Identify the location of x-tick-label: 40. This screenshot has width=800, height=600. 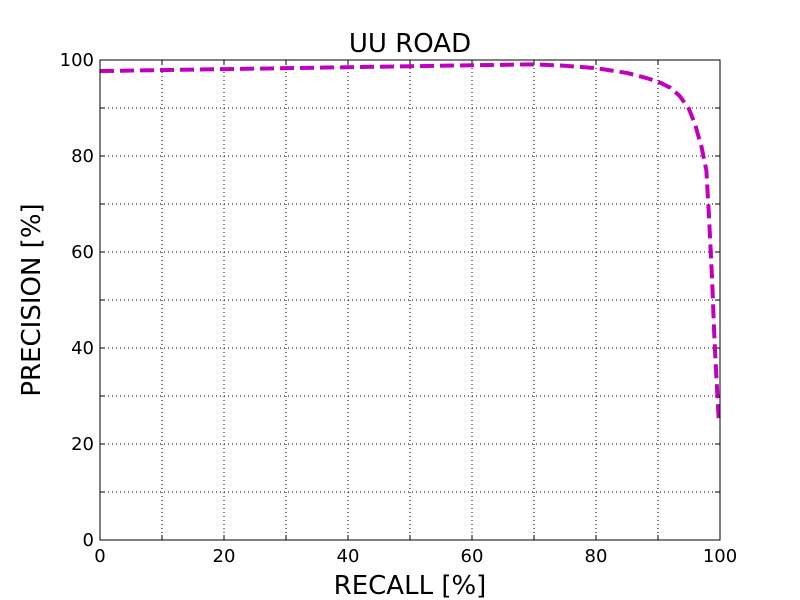
(348, 556).